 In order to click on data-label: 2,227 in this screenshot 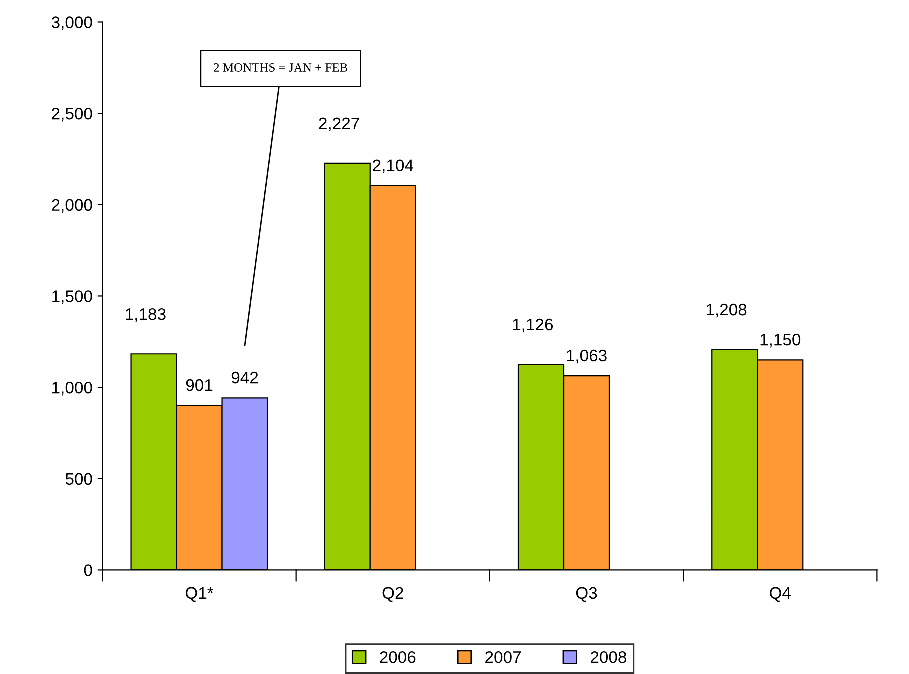, I will do `click(339, 125)`.